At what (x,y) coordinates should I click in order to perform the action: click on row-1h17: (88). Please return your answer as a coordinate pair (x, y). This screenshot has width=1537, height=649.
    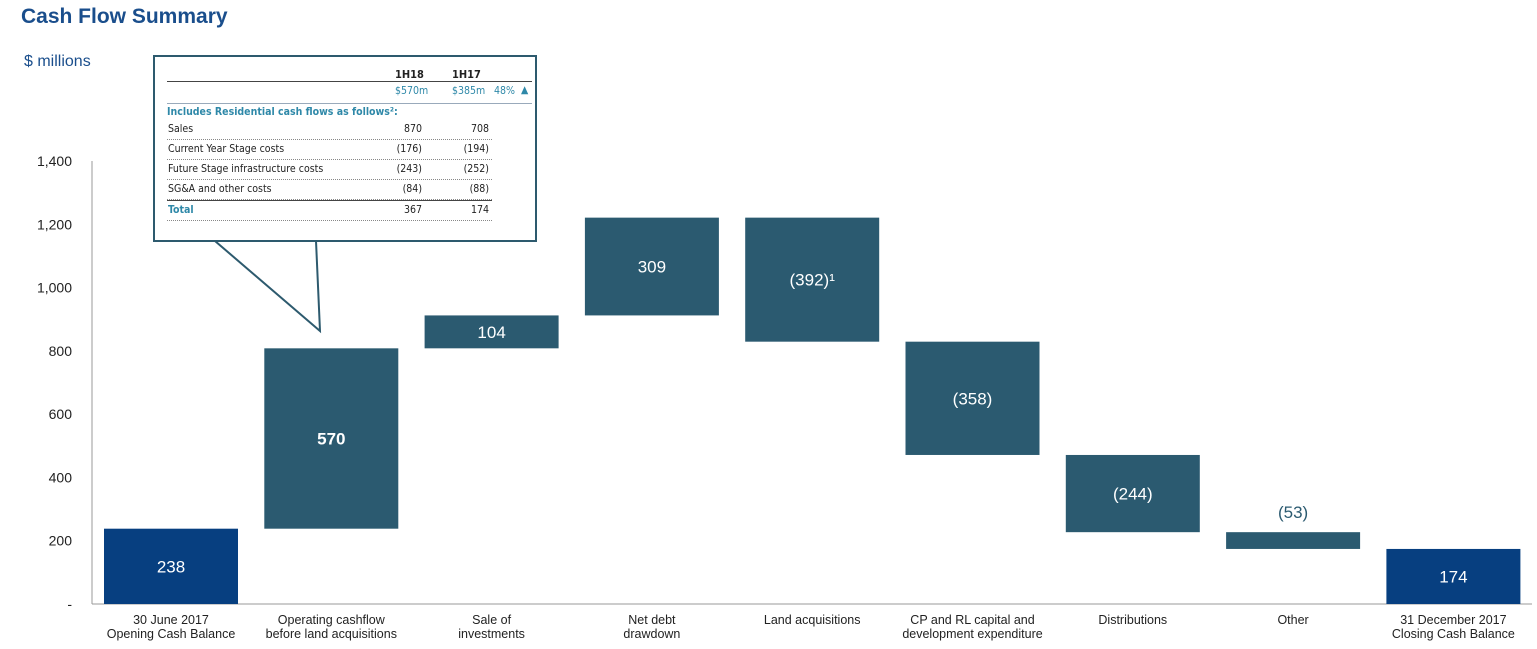
    Looking at the image, I should click on (479, 189).